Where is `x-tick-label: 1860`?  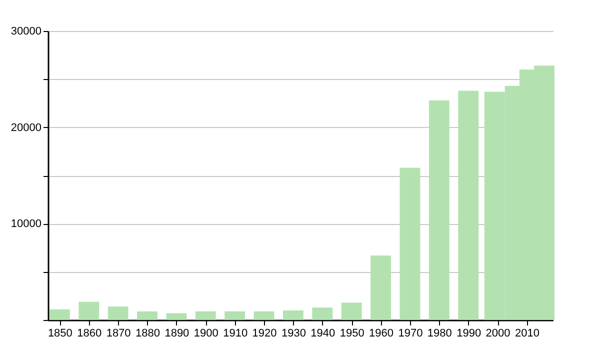 x-tick-label: 1860 is located at coordinates (89, 334).